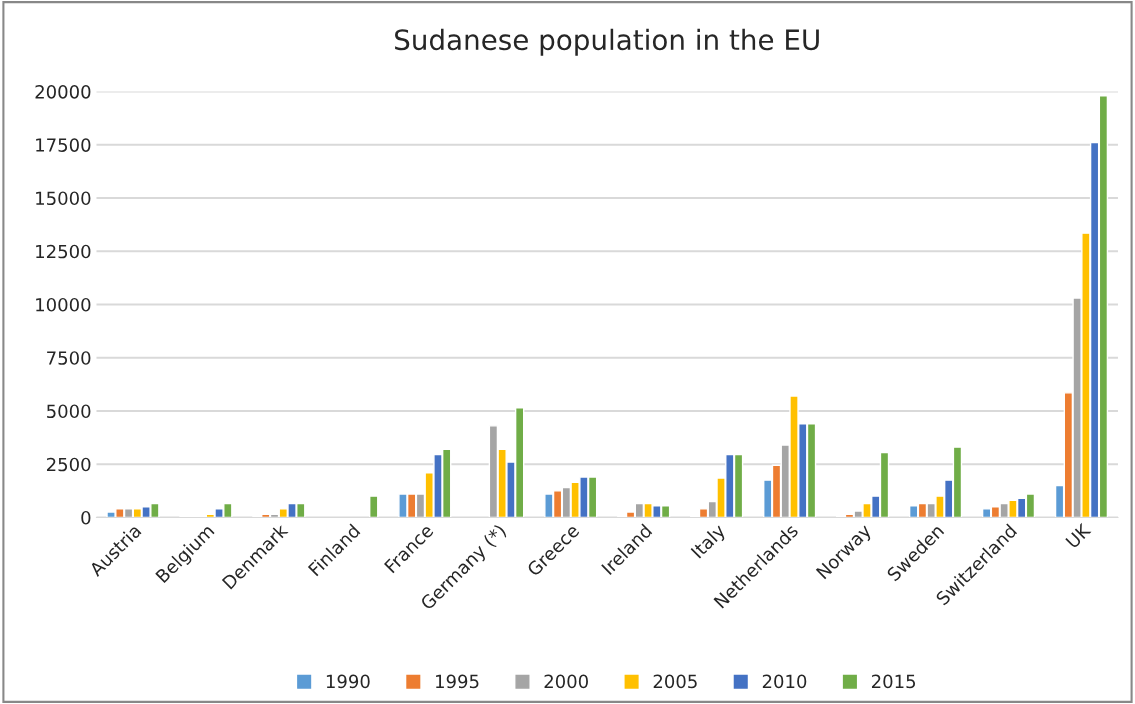 The width and height of the screenshot is (1135, 704). Describe the element at coordinates (63, 304) in the screenshot. I see `y-tick-label: 10000` at that location.